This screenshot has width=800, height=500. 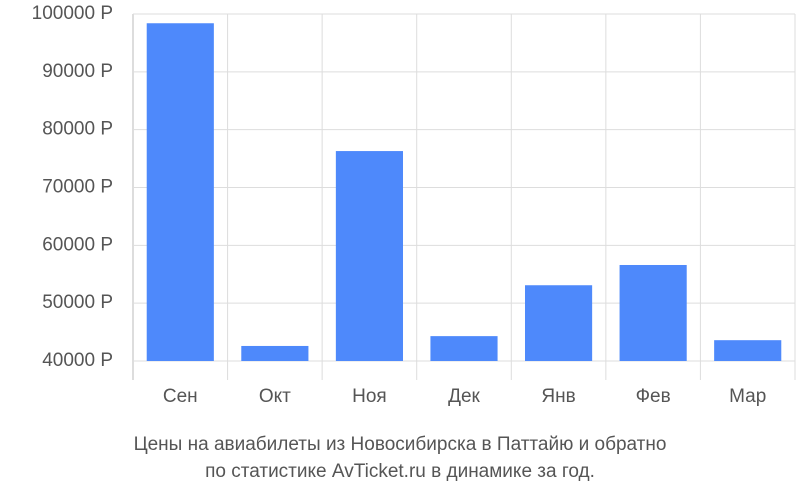 What do you see at coordinates (747, 396) in the screenshot?
I see `x-tick-label: Мар` at bounding box center [747, 396].